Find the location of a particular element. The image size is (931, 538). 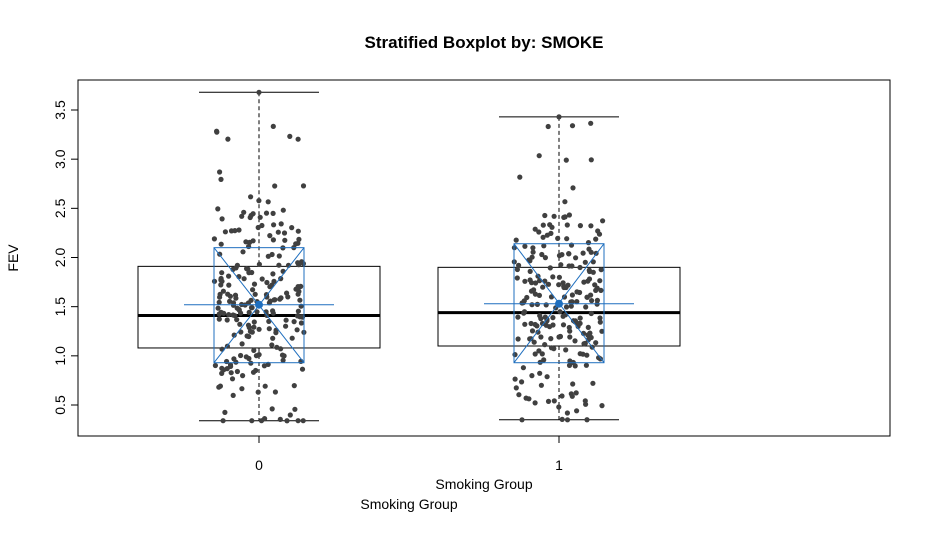

mean-sd-overlays is located at coordinates (409, 303).